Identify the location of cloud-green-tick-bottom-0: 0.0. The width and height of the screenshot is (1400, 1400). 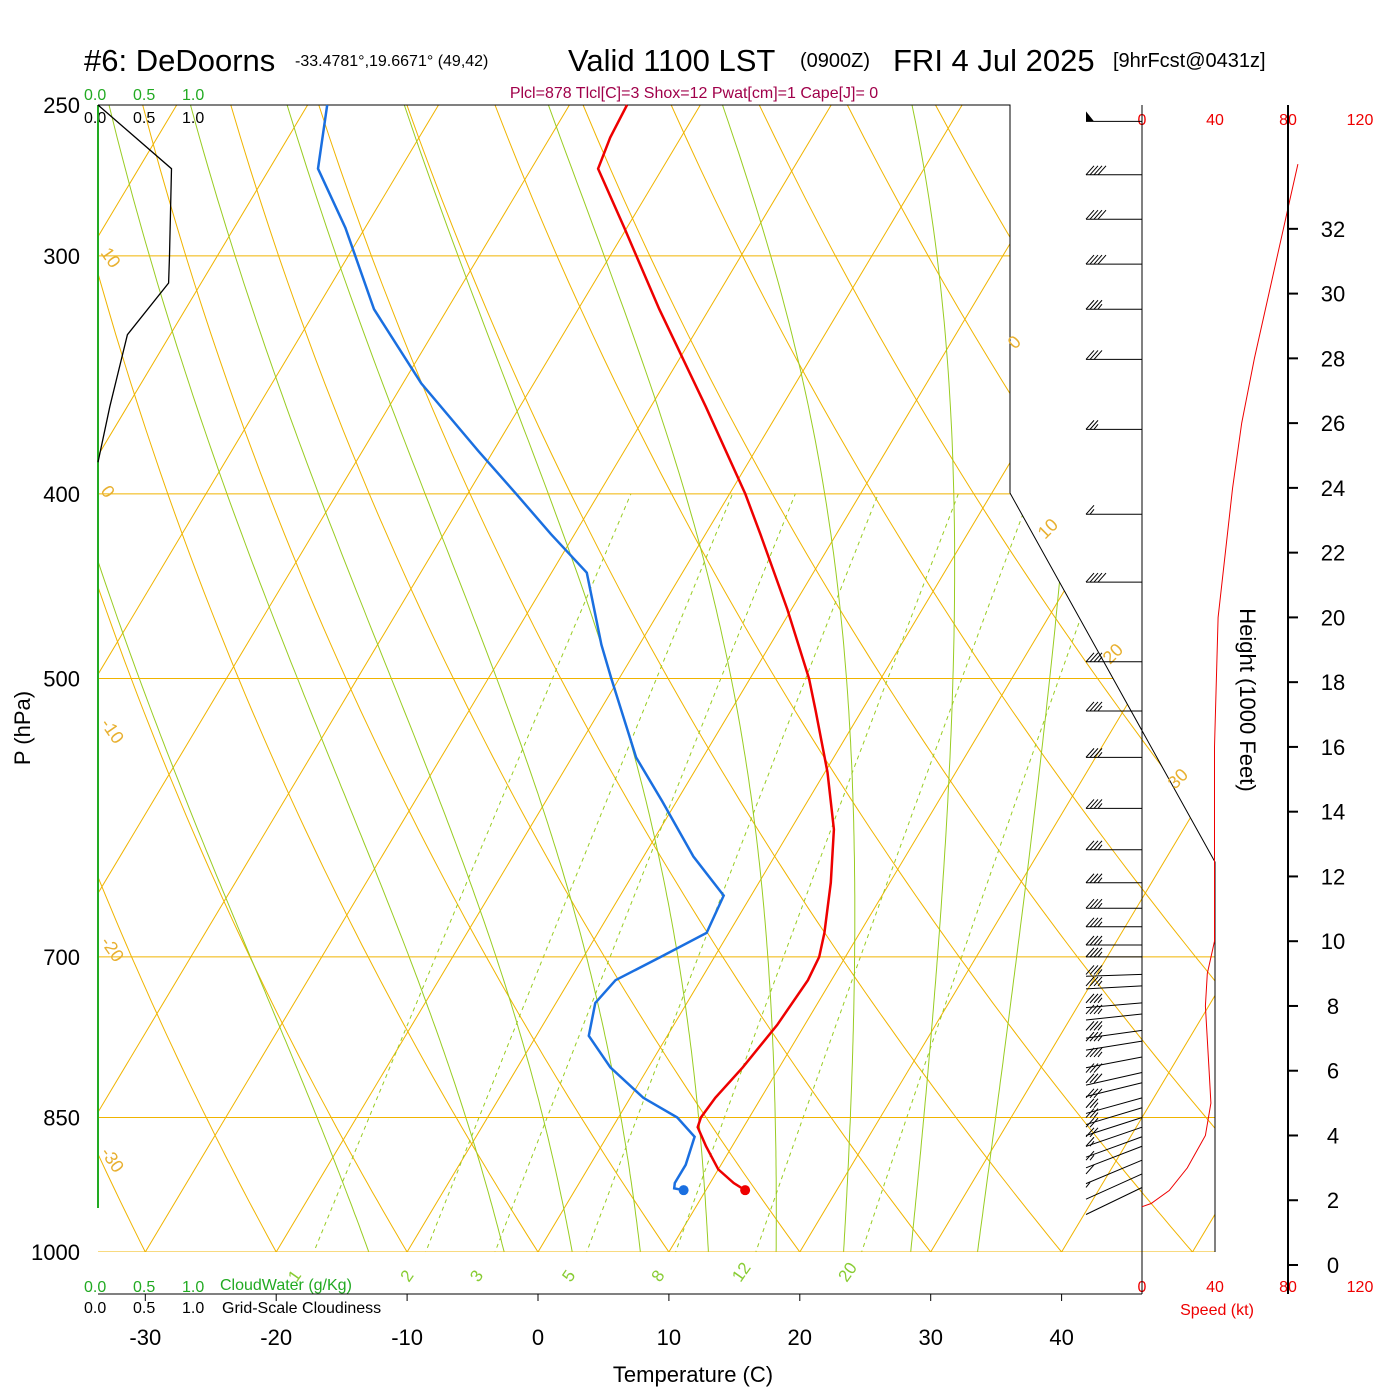
(95, 1287).